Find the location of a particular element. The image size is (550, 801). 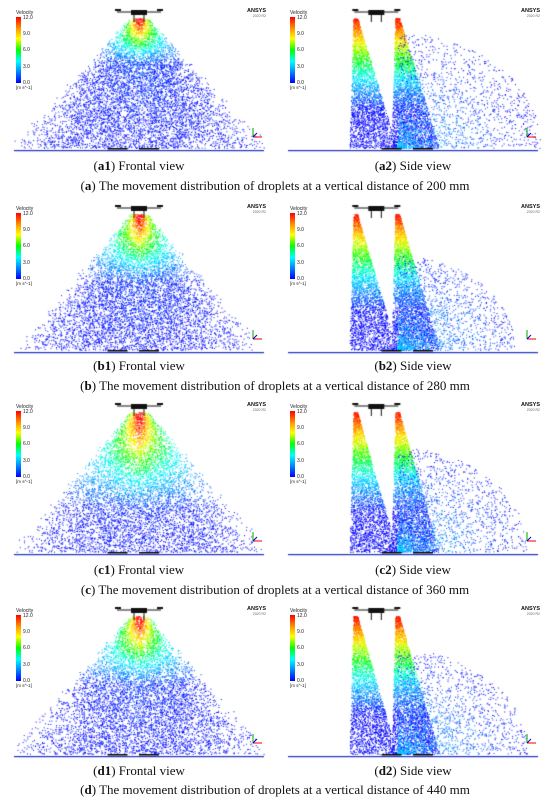

droplet-plot-d2 is located at coordinates (413, 681).